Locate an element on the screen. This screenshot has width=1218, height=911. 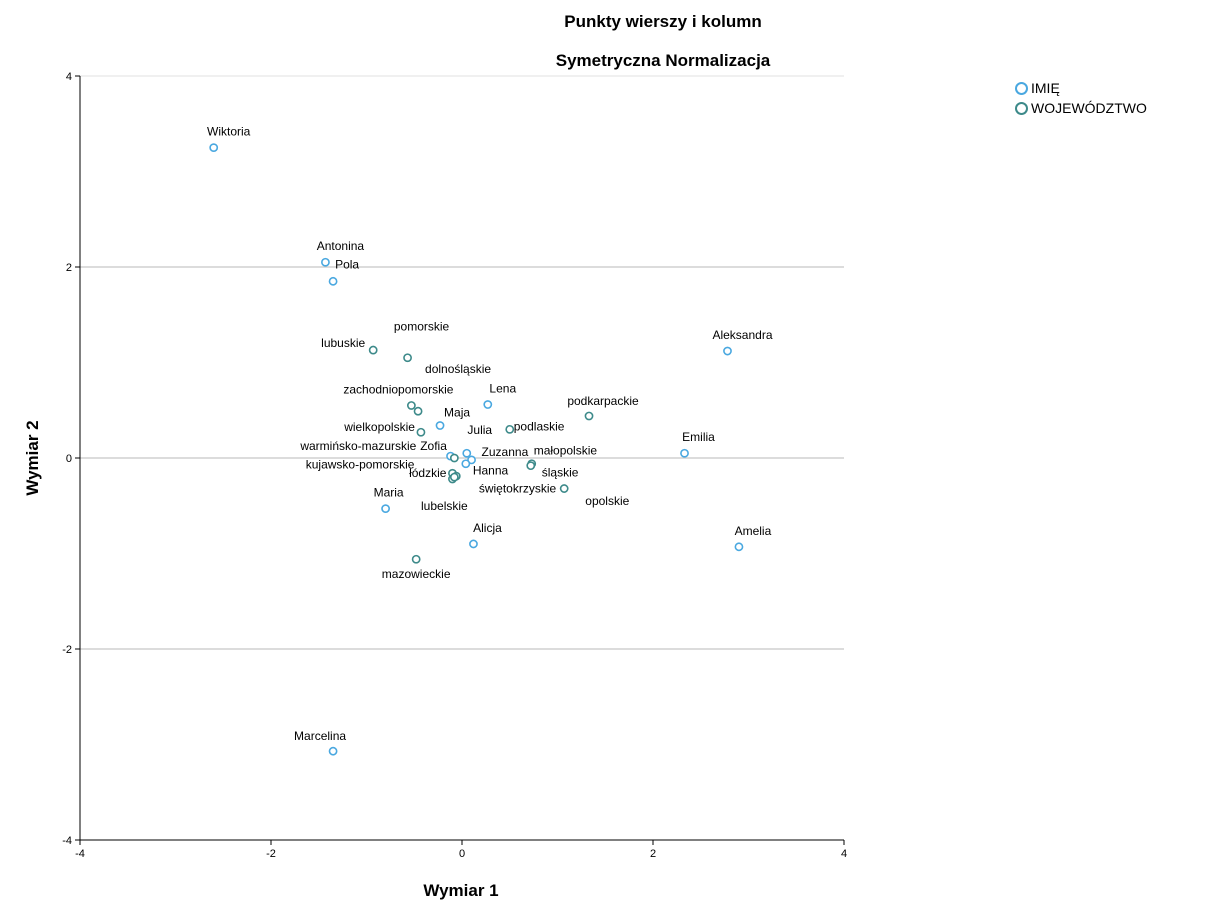
legend-label: WOJEWÓDZTWO is located at coordinates (1089, 108).